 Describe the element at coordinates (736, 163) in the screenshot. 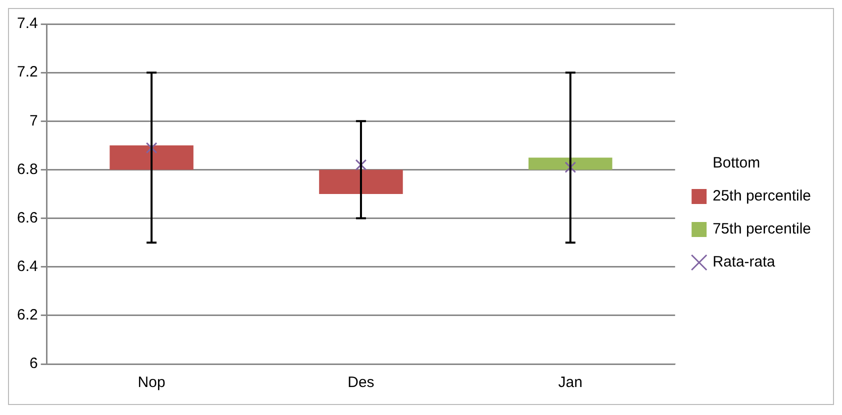

I see `text: Bottom` at that location.